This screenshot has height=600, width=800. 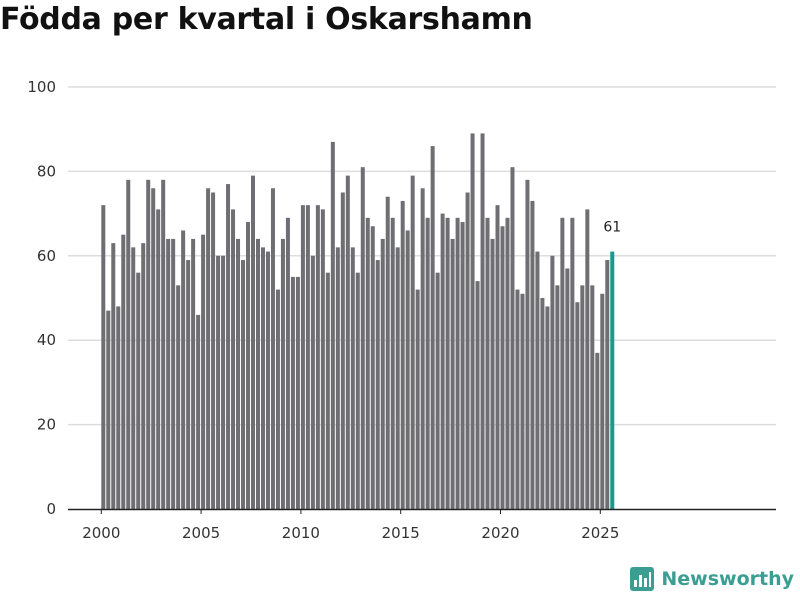 What do you see at coordinates (727, 579) in the screenshot?
I see `brand-name: Newsworthy` at bounding box center [727, 579].